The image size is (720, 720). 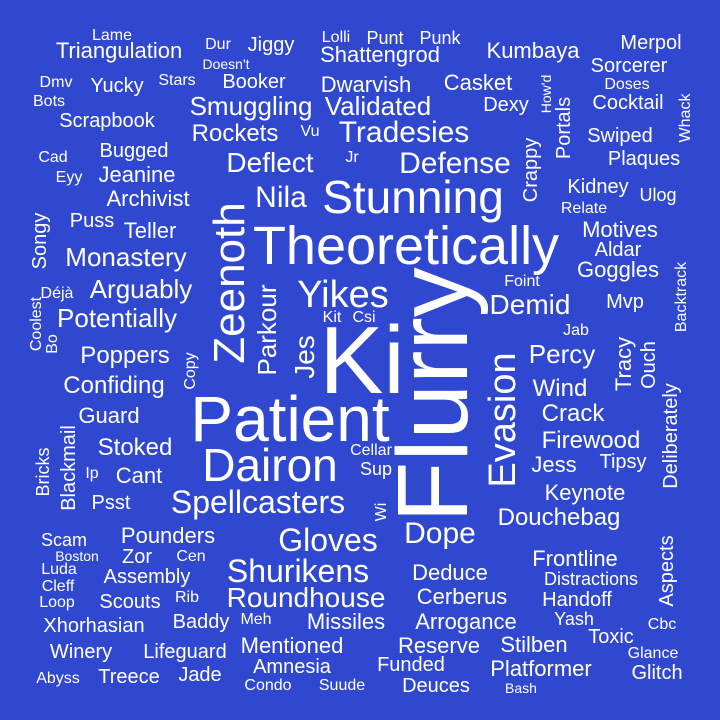 What do you see at coordinates (57, 293) in the screenshot?
I see `word-113: Déjà` at bounding box center [57, 293].